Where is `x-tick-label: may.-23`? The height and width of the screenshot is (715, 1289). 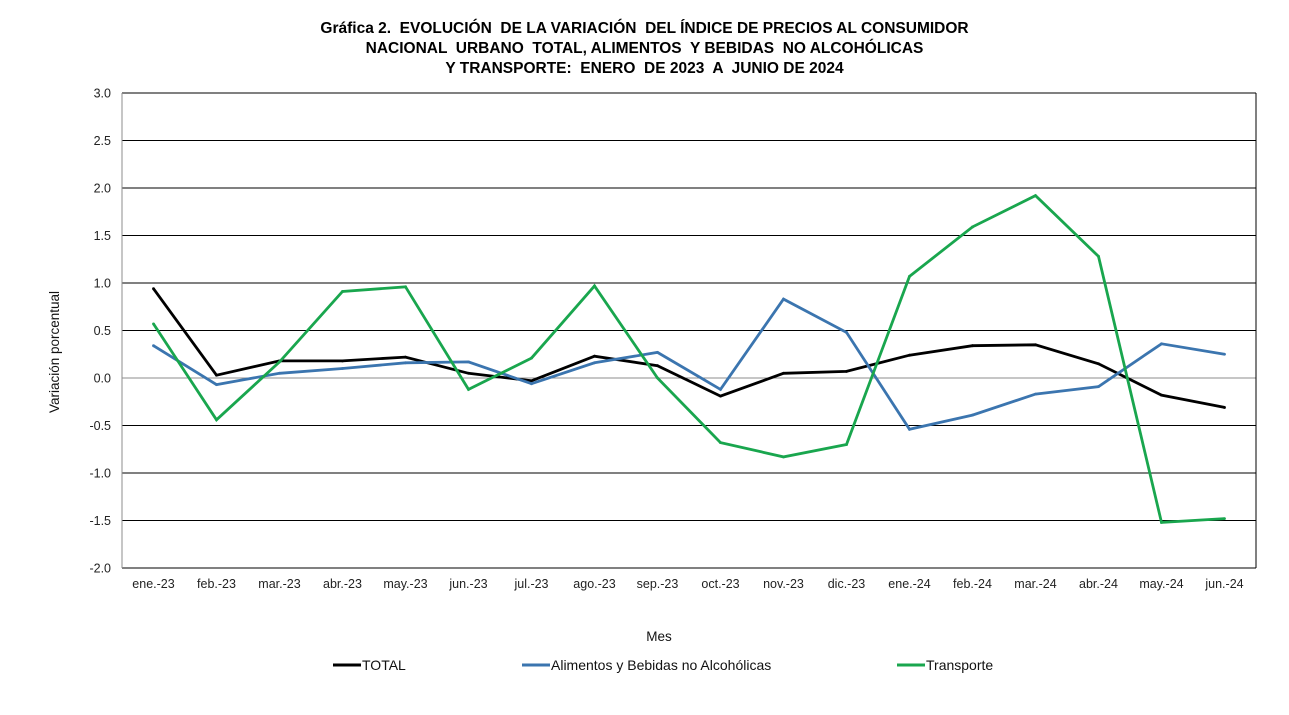
x-tick-label: may.-23 is located at coordinates (405, 584).